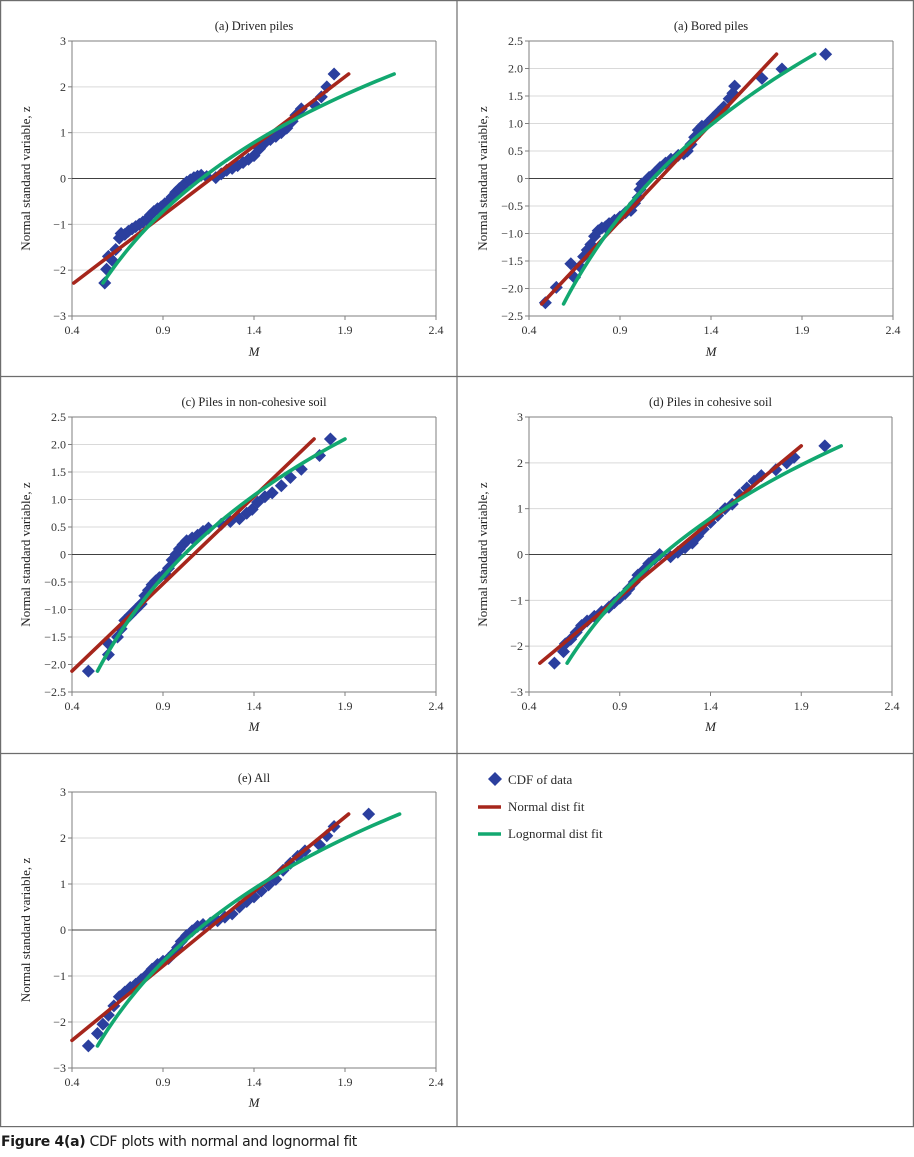  I want to click on legend-label-normal: Normal dist fit, so click(546, 806).